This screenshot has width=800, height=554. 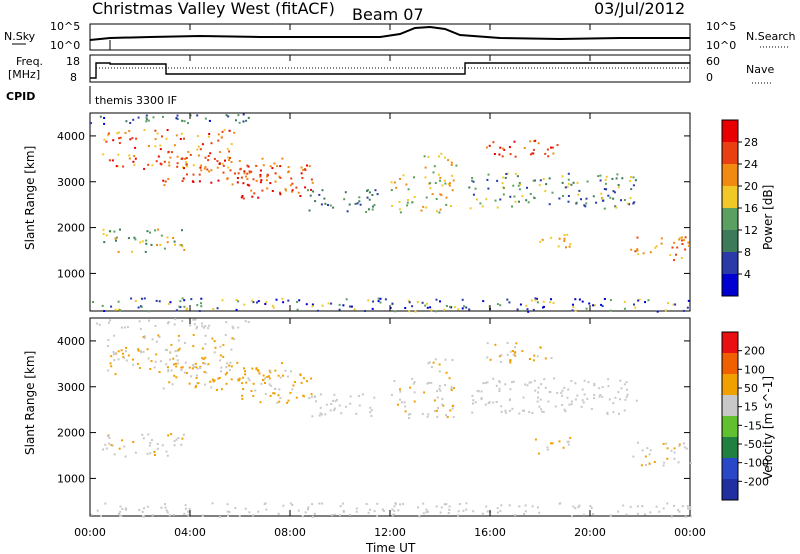 I want to click on nsky-tick-bottom: 10^0, so click(x=65, y=45).